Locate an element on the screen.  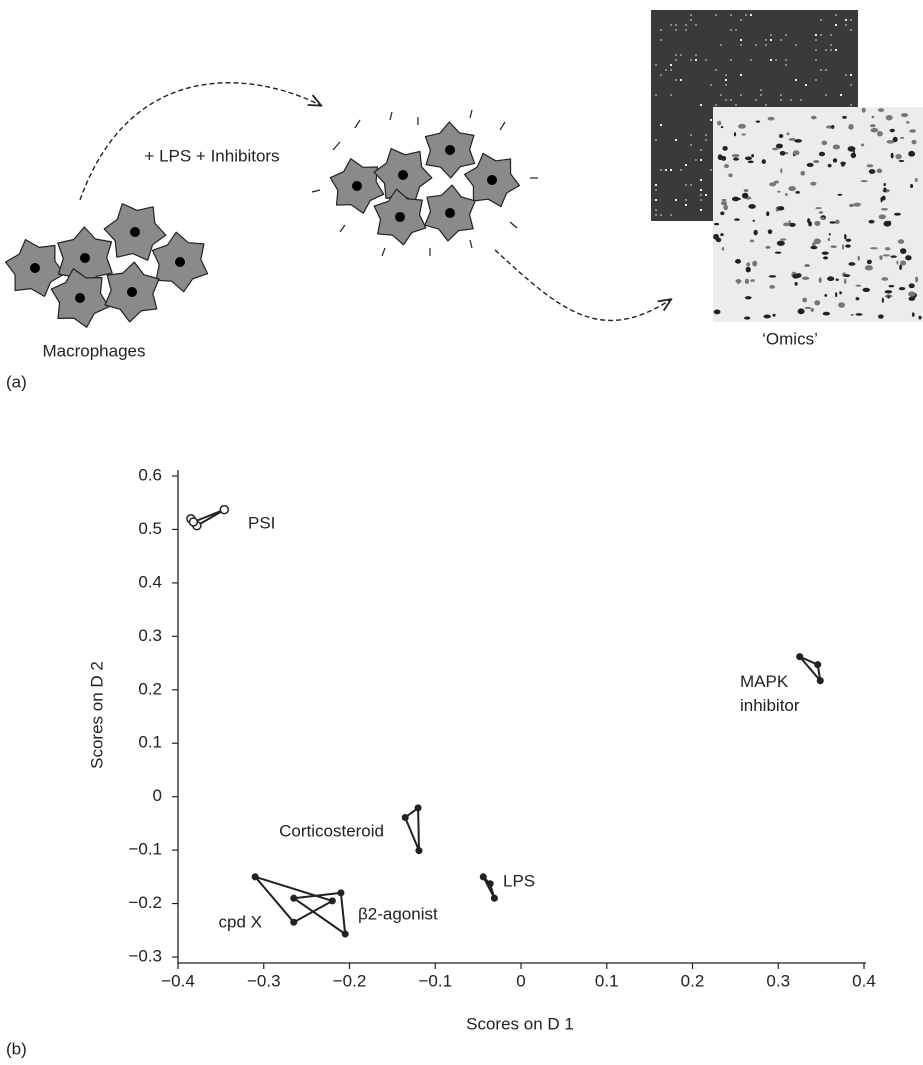
series-label: LPS is located at coordinates (519, 880).